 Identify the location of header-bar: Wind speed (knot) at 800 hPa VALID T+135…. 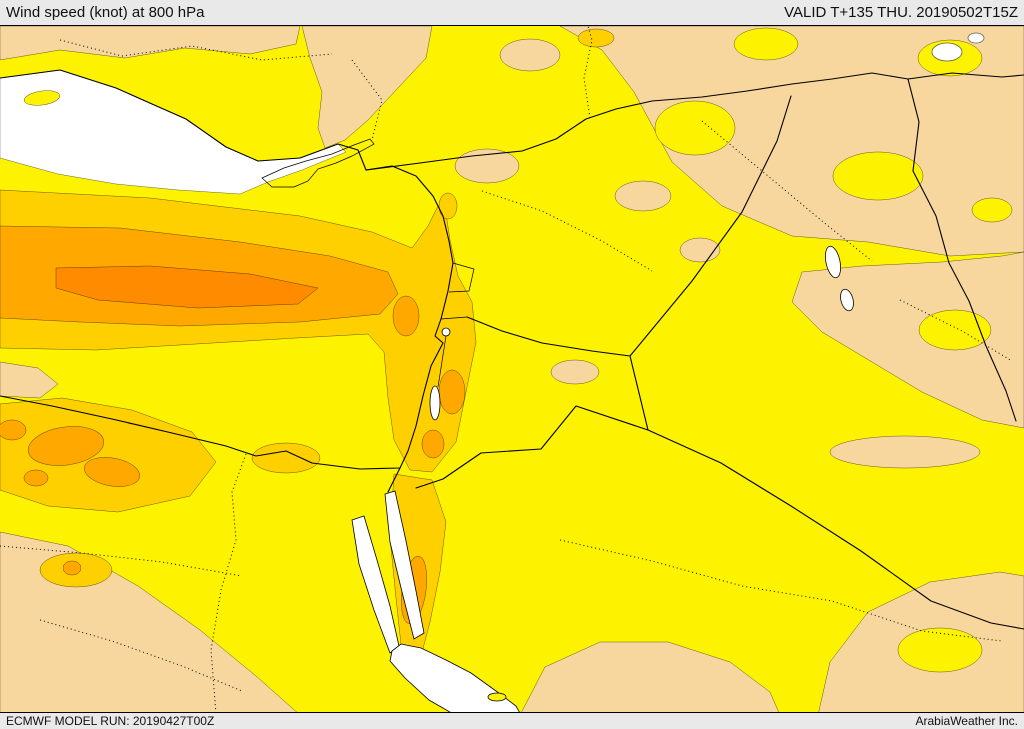
(512, 12).